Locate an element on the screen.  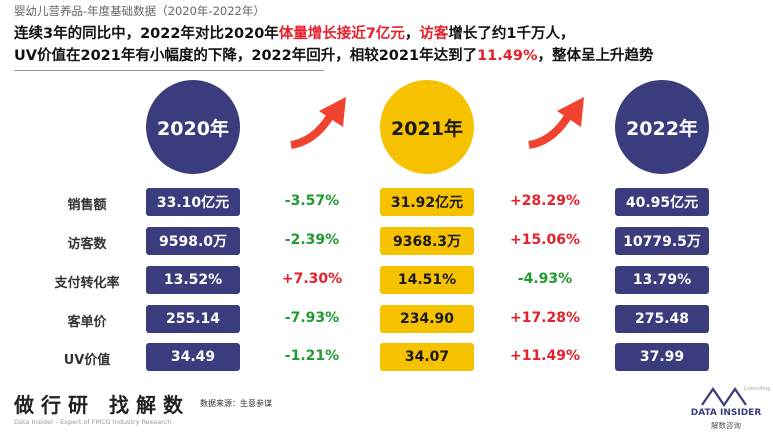
change-2021-2022-sales: +28.29% is located at coordinates (545, 201).